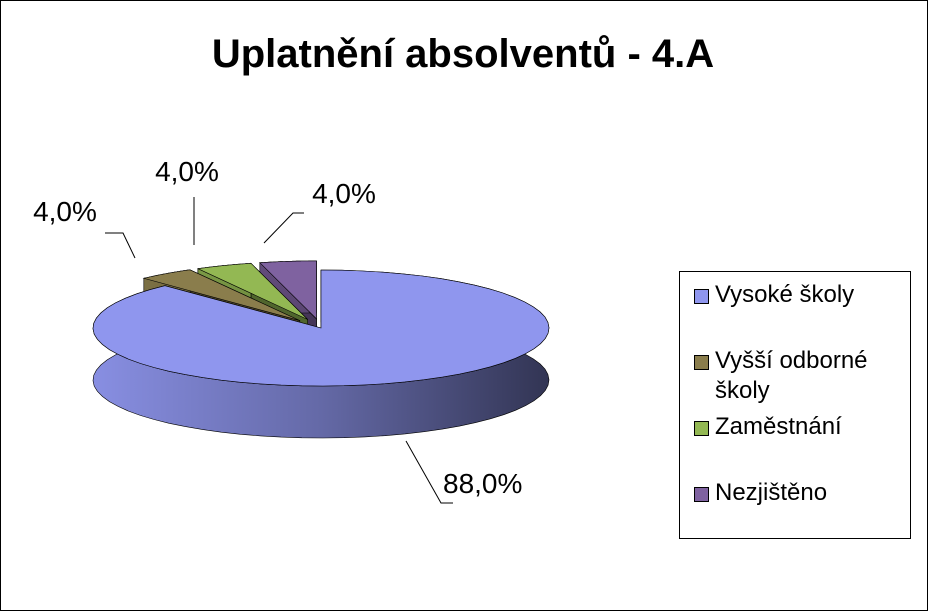 Image resolution: width=928 pixels, height=611 pixels. I want to click on chart-title: Uplatnění absolventů - 4.A, so click(463, 54).